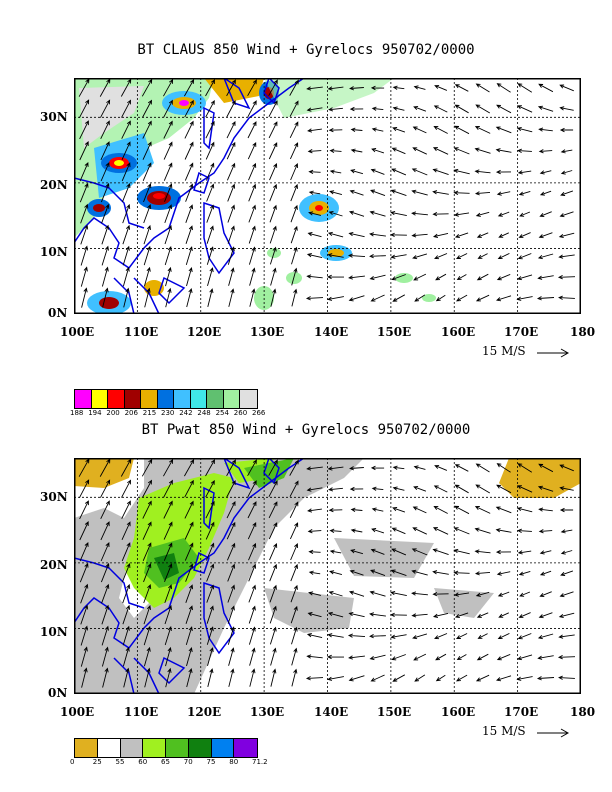  What do you see at coordinates (267, 712) in the screenshot?
I see `map2-lon-label: 130E` at bounding box center [267, 712].